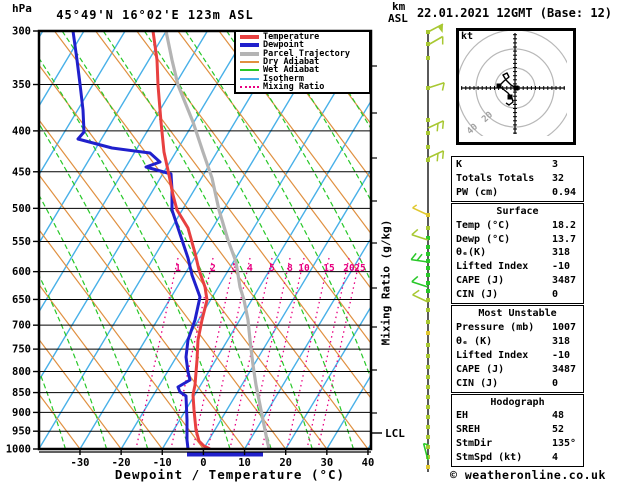 Image resolution: width=629 pixels, height=486 pixels. I want to click on legend-item: Dry Adiabat, so click(304, 62).